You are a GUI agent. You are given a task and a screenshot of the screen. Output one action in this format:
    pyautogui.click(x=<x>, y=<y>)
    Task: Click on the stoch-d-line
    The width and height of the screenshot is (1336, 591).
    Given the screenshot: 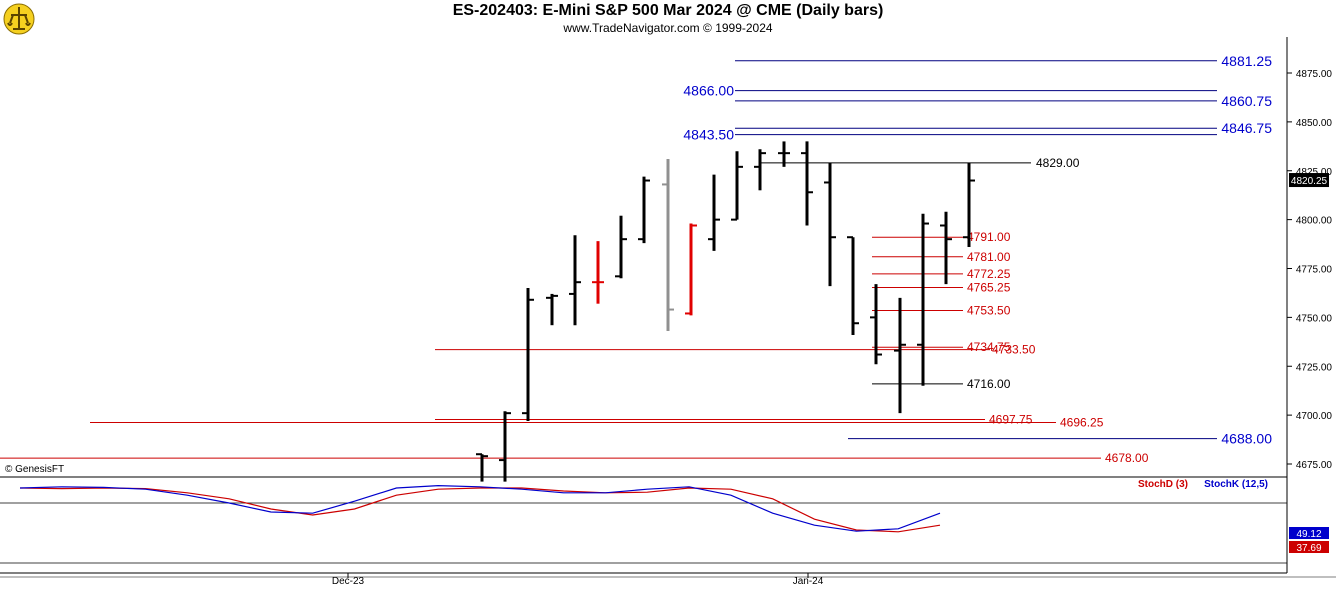 What is the action you would take?
    pyautogui.click(x=480, y=510)
    